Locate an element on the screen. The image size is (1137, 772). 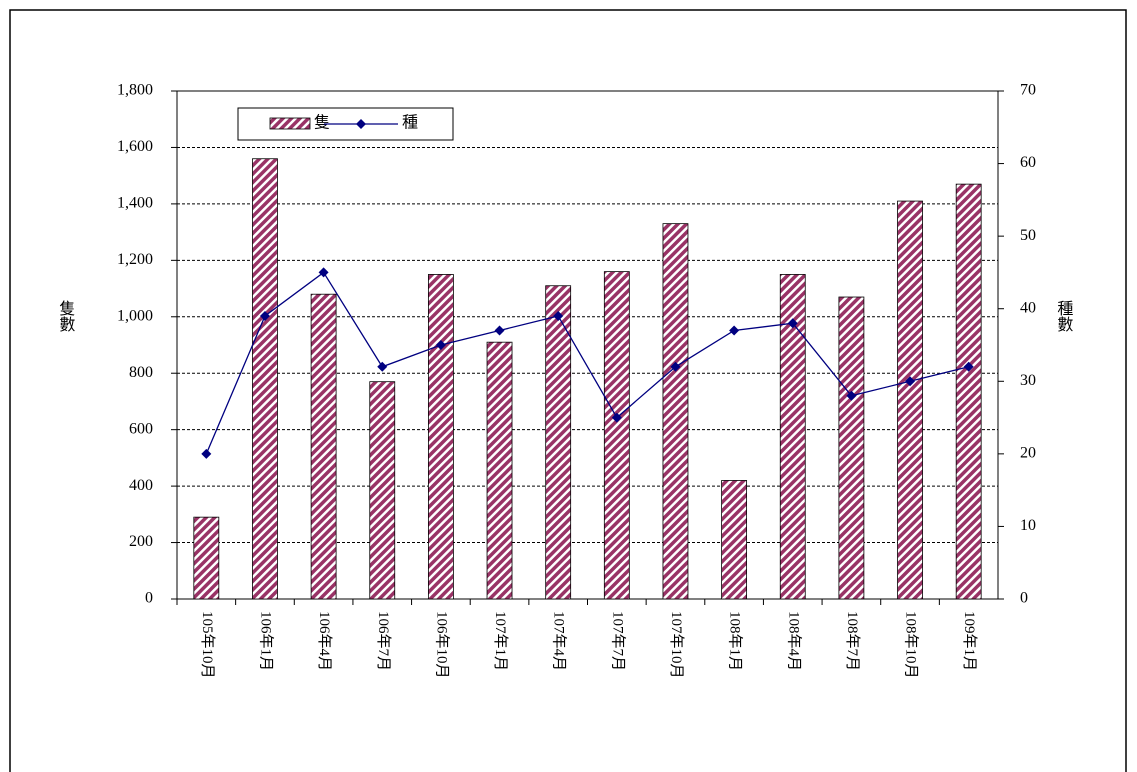
y-tick-label: 0 is located at coordinates (149, 598).